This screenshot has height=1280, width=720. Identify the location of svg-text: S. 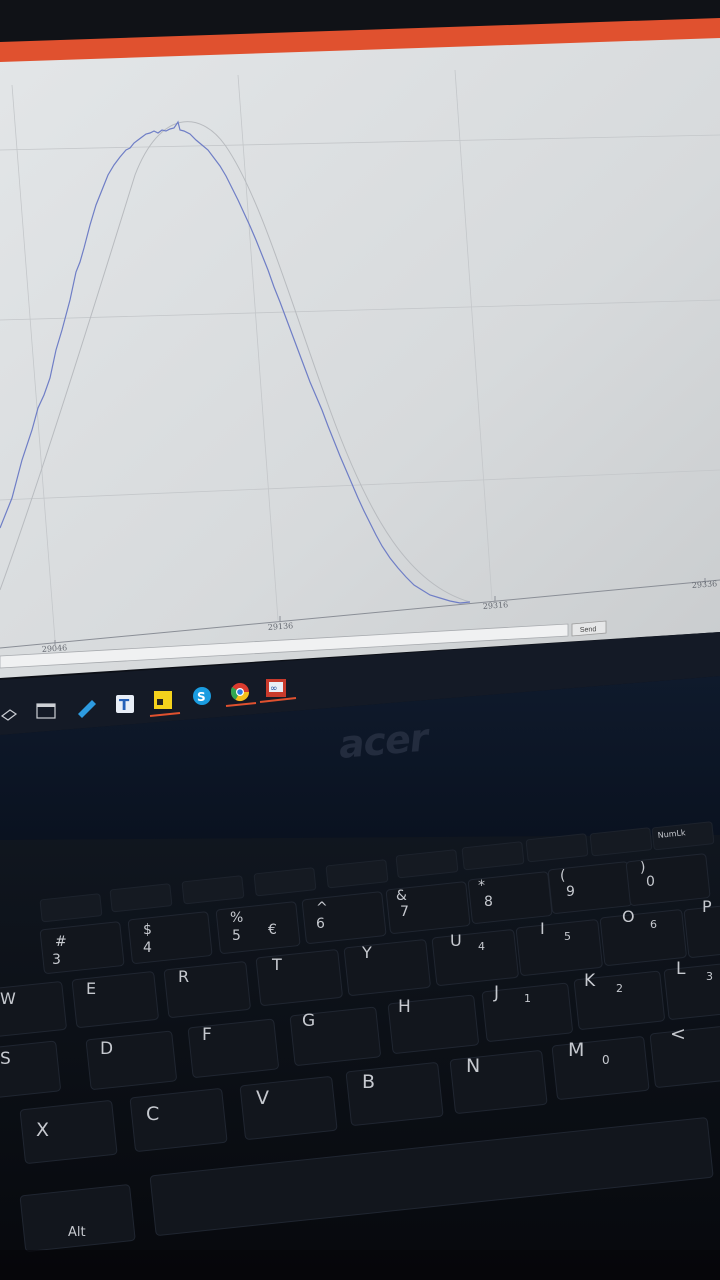
(201, 697).